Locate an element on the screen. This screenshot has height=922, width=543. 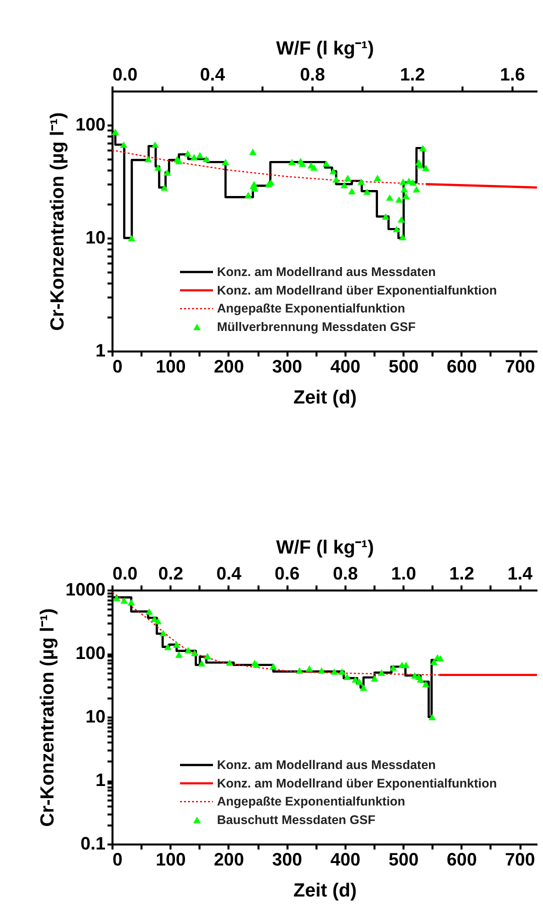
x2-tick-label: 0.6 is located at coordinates (287, 574).